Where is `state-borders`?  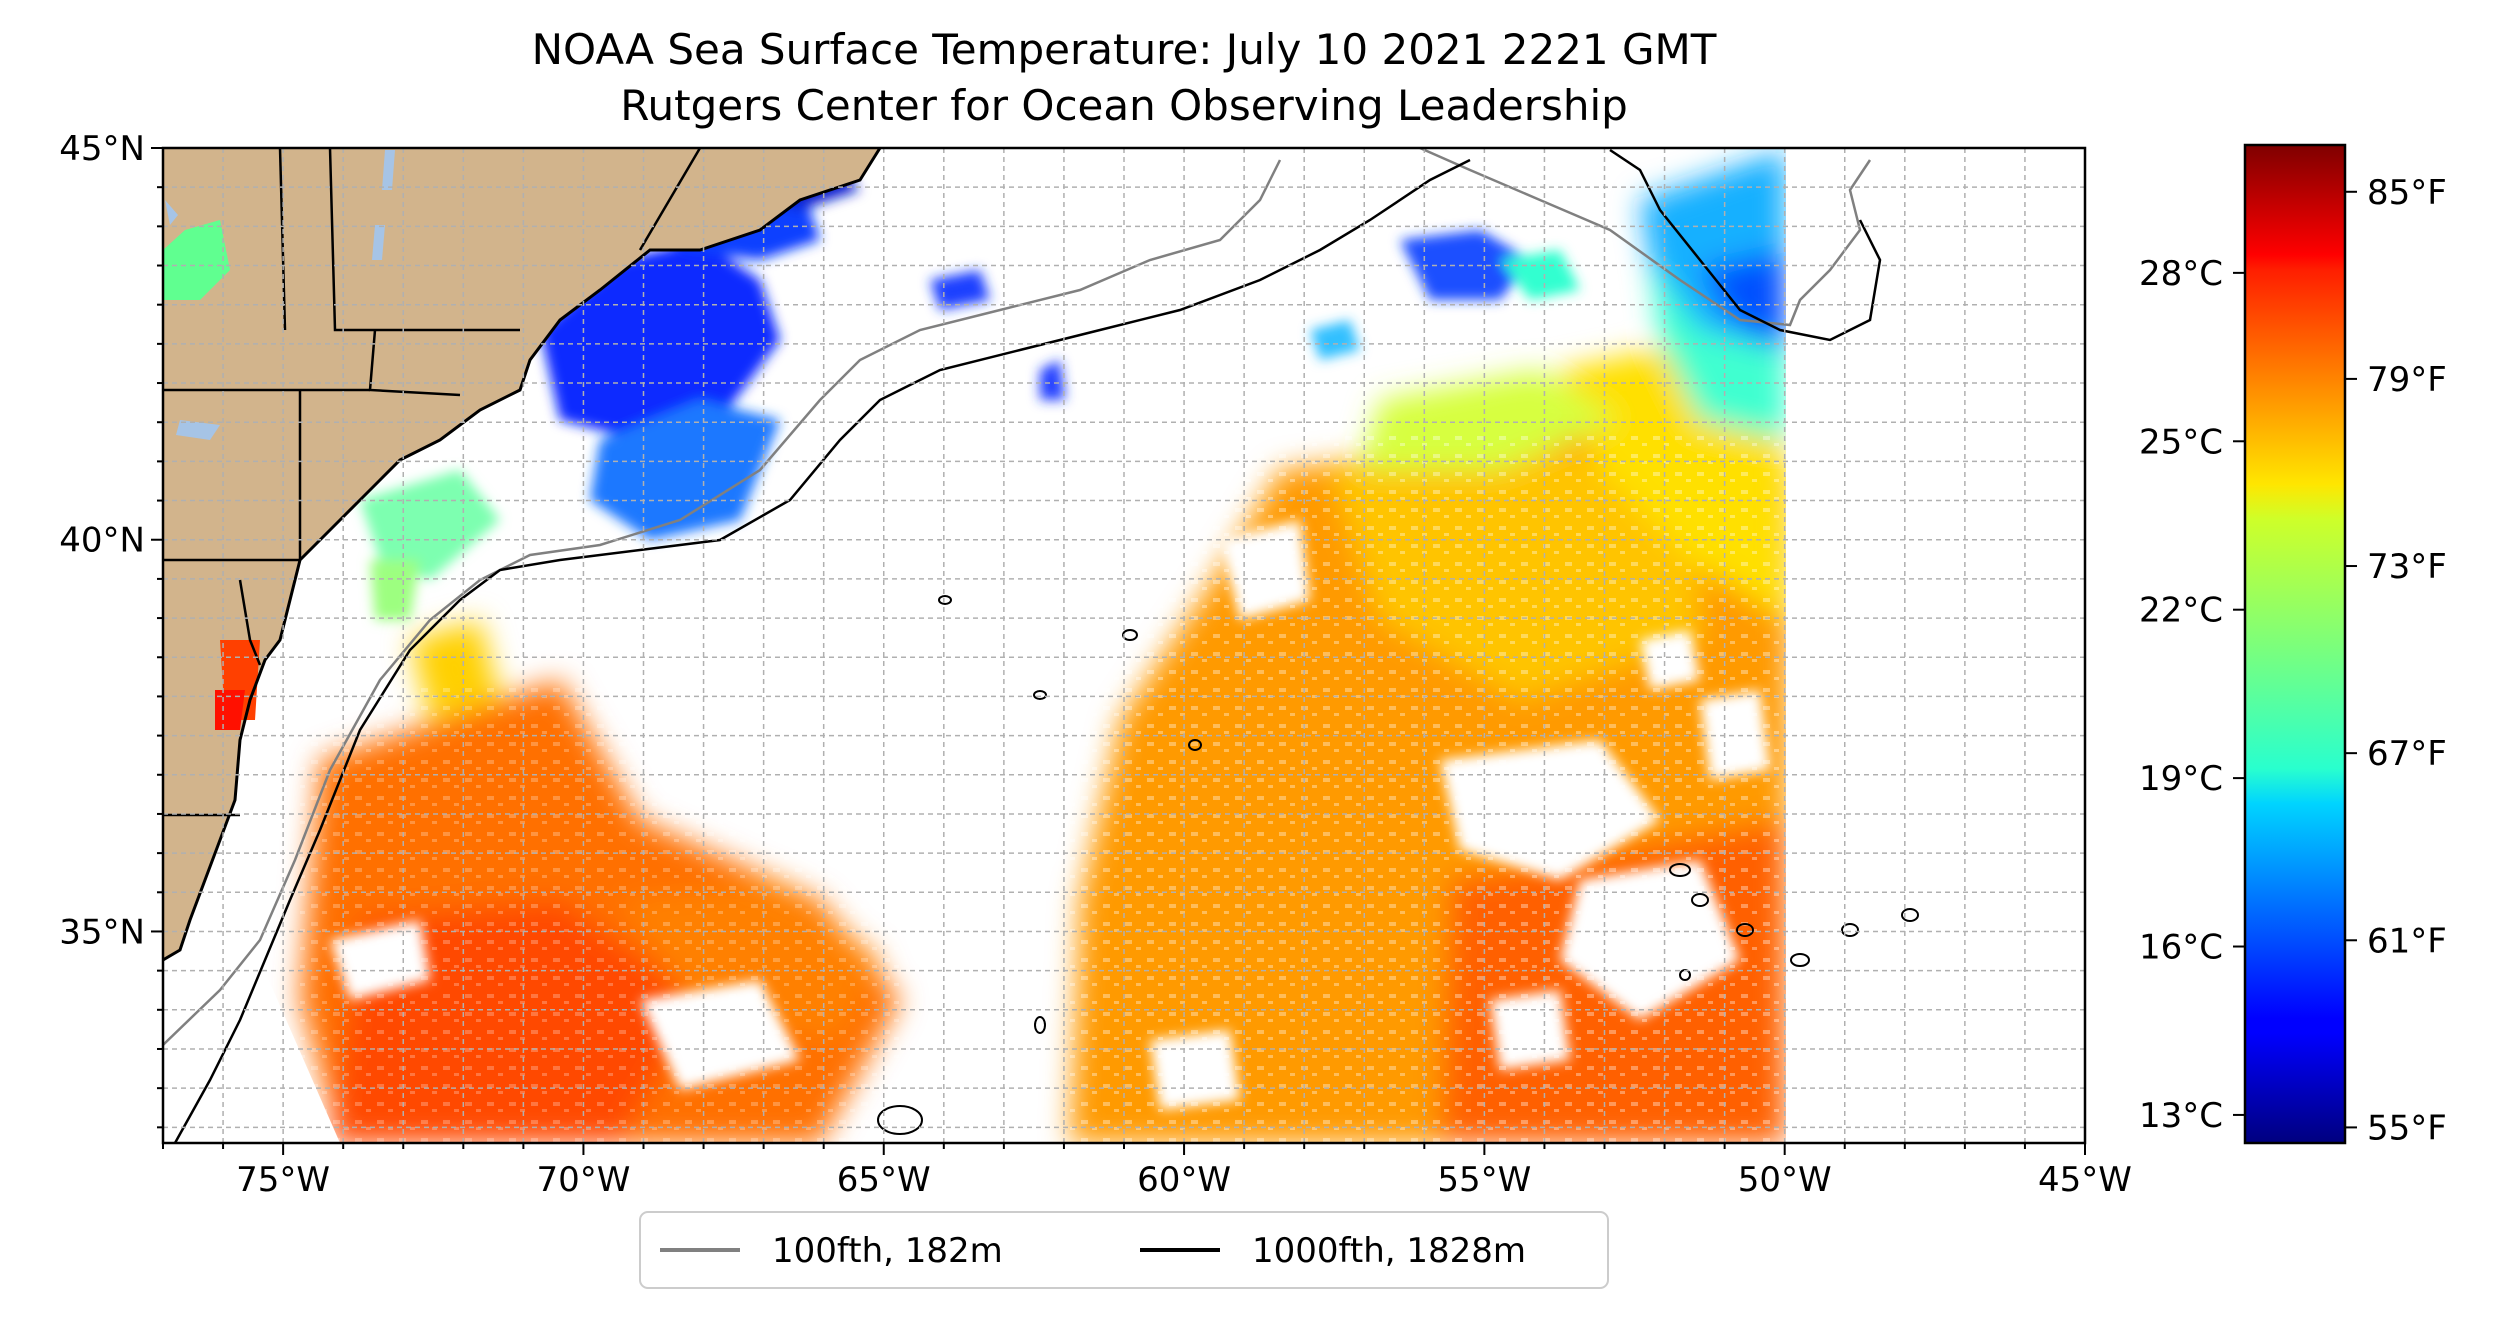 state-borders is located at coordinates (432, 482).